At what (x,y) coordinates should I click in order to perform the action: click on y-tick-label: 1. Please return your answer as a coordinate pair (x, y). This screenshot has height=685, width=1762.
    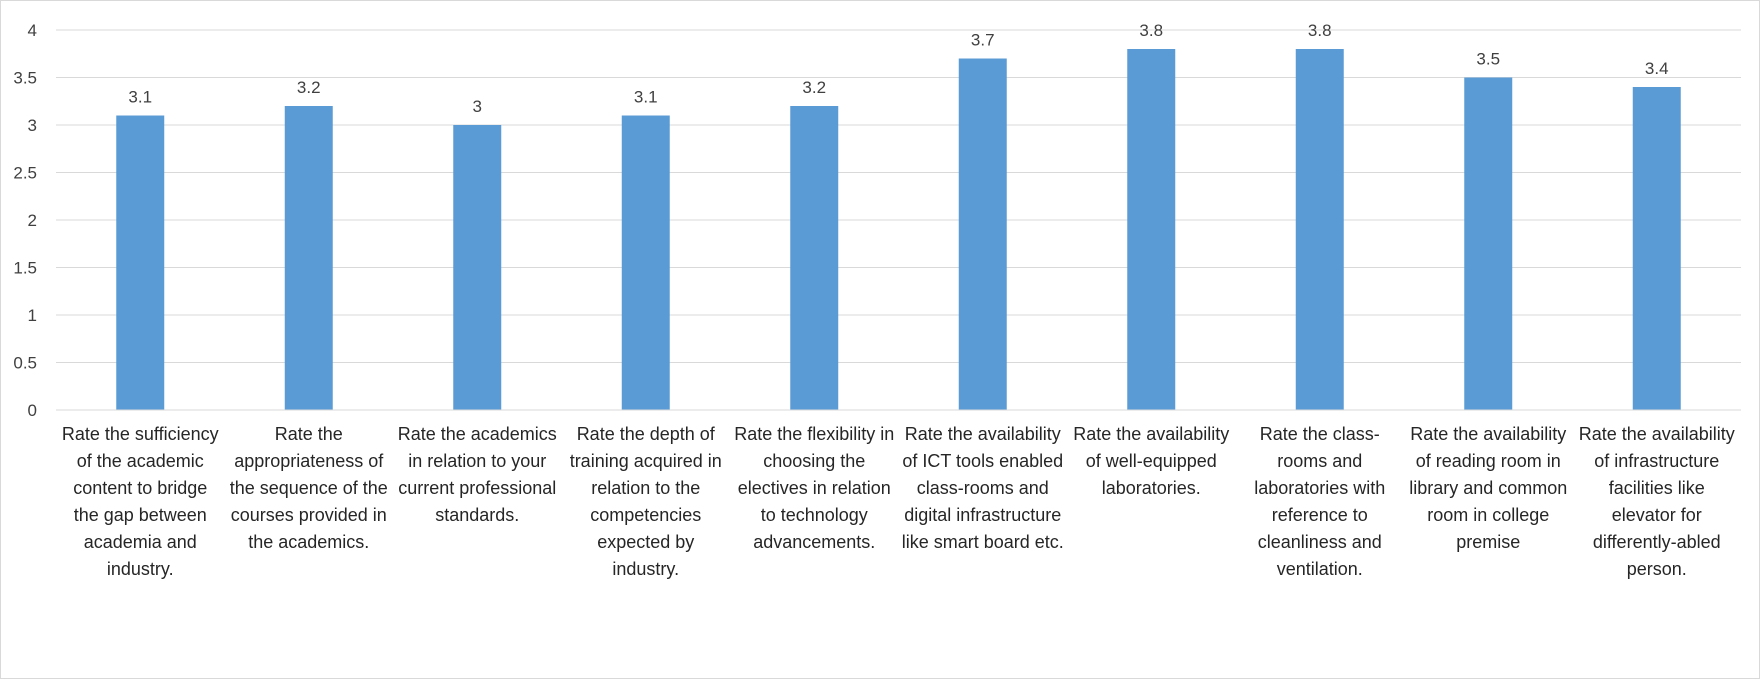
    Looking at the image, I should click on (32, 315).